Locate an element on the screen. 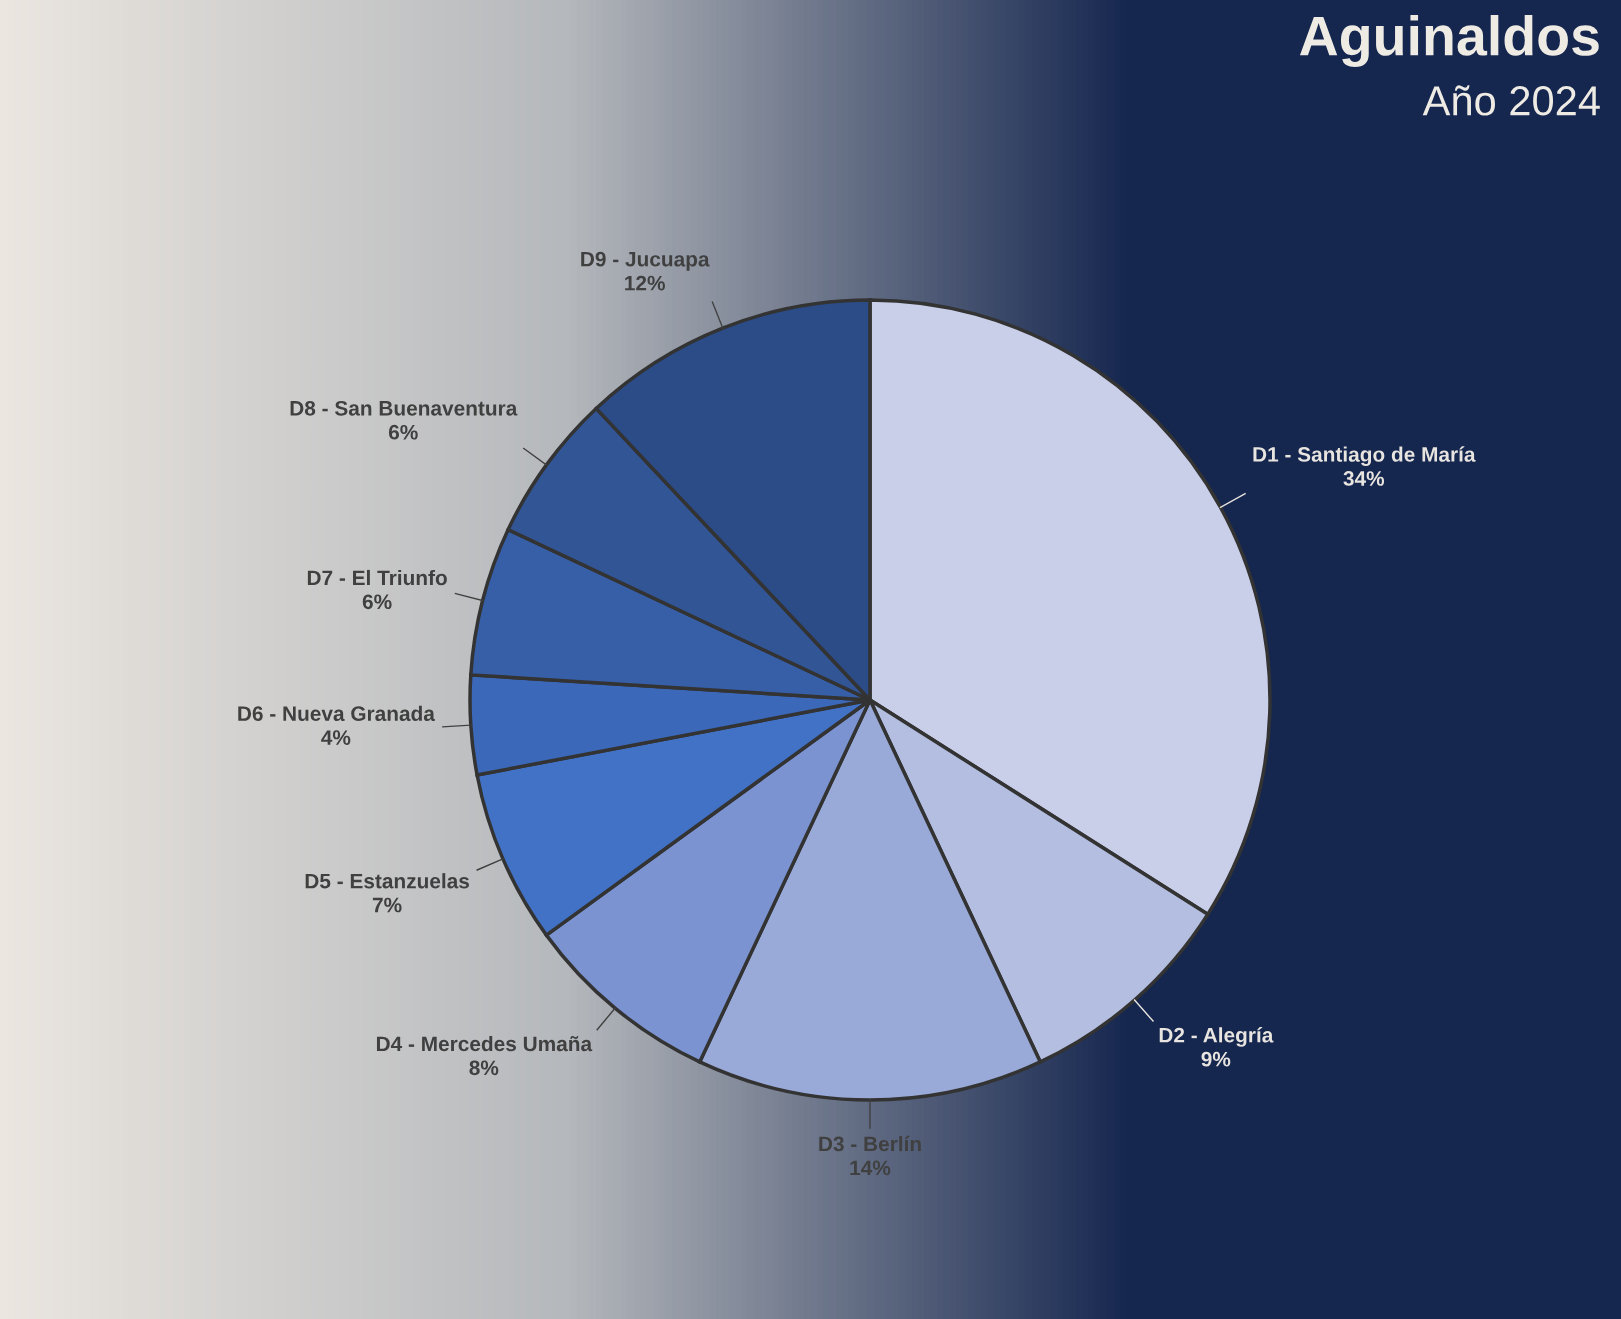 This screenshot has width=1621, height=1319. chart-subtitle: Año 2024 is located at coordinates (1511, 100).